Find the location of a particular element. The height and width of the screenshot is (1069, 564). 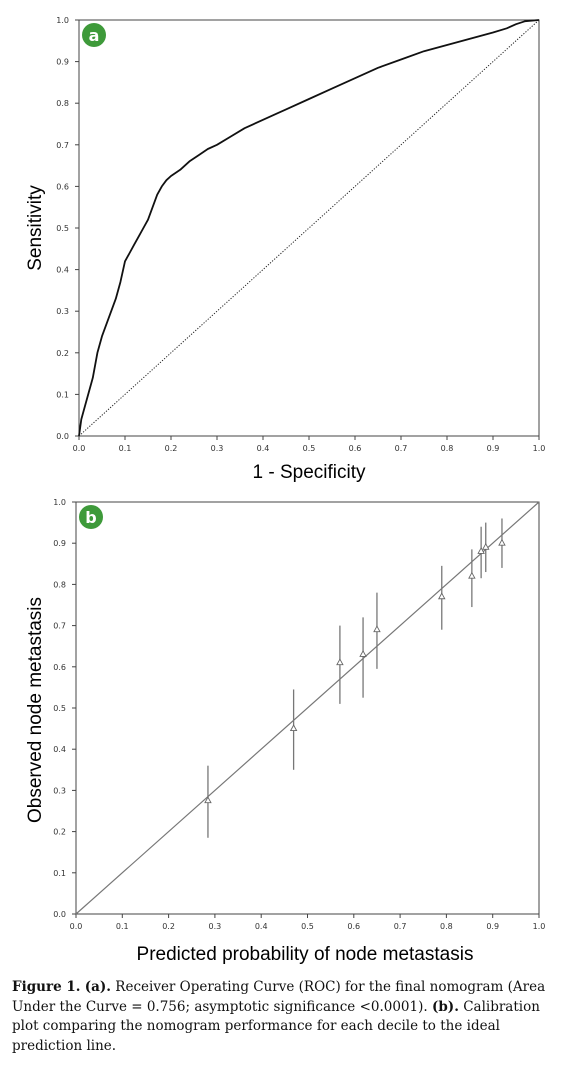

panel-letter: a is located at coordinates (94, 35).